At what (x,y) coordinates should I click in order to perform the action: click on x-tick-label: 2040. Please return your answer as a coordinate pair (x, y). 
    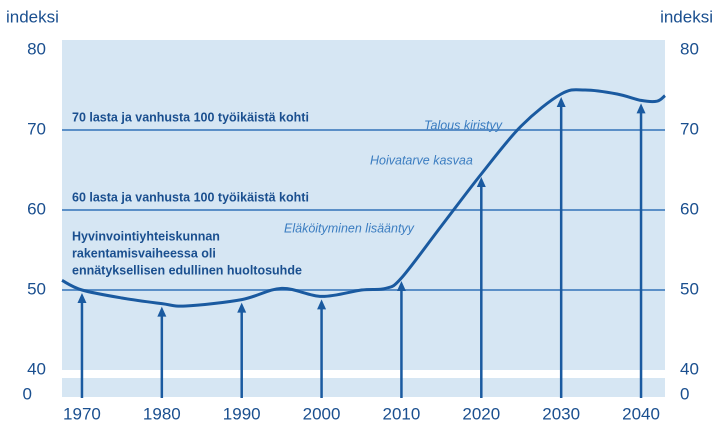
    Looking at the image, I should click on (641, 413).